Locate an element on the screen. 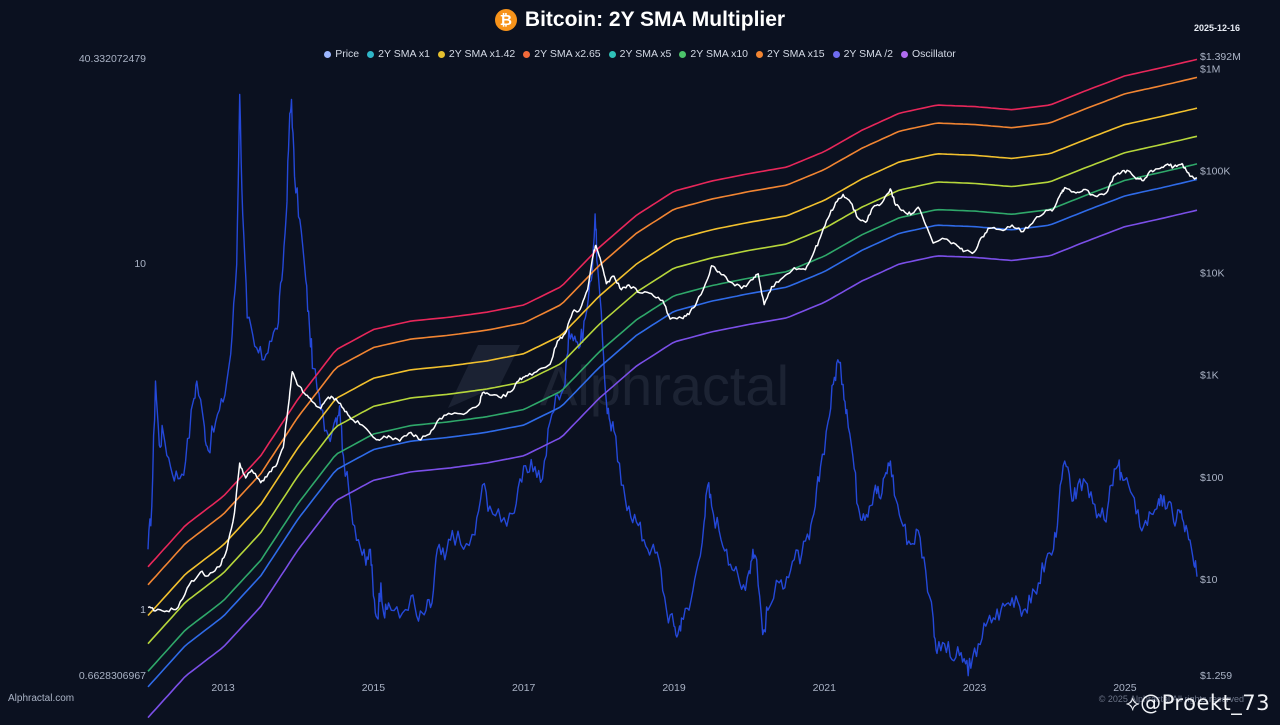 This screenshot has width=1280, height=725. alphractal-logo is located at coordinates (484, 376).